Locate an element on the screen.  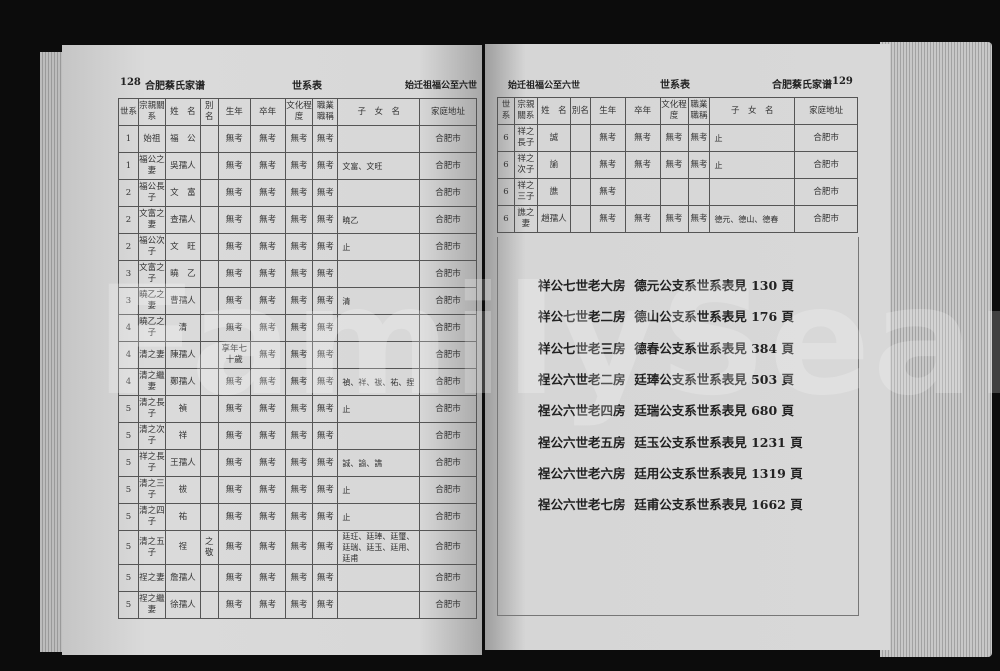
branch-label: 祥公七世老二房 is located at coordinates (582, 317).